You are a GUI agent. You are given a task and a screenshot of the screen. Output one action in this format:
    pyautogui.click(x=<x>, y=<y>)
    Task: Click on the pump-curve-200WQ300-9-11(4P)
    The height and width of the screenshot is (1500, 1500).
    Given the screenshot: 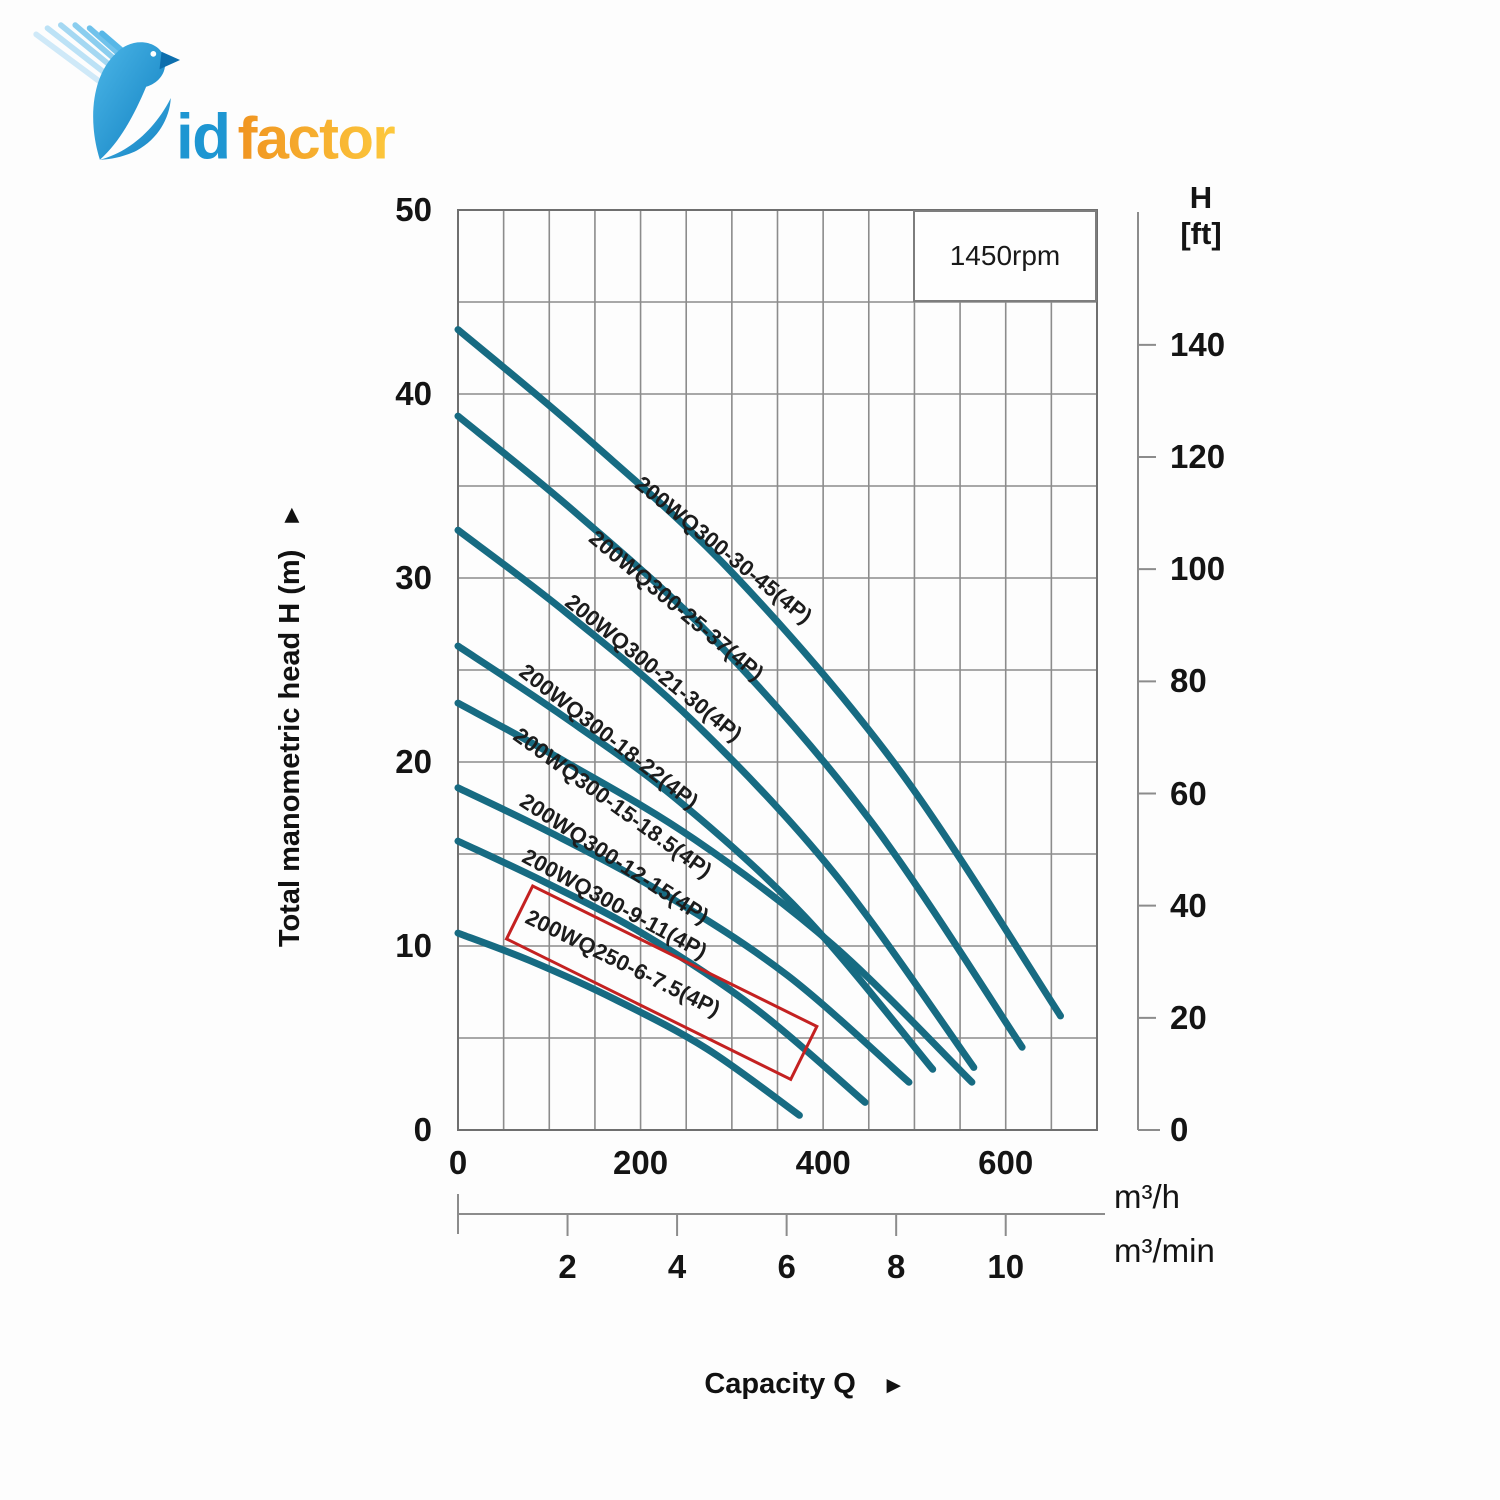 What is the action you would take?
    pyautogui.click(x=661, y=971)
    